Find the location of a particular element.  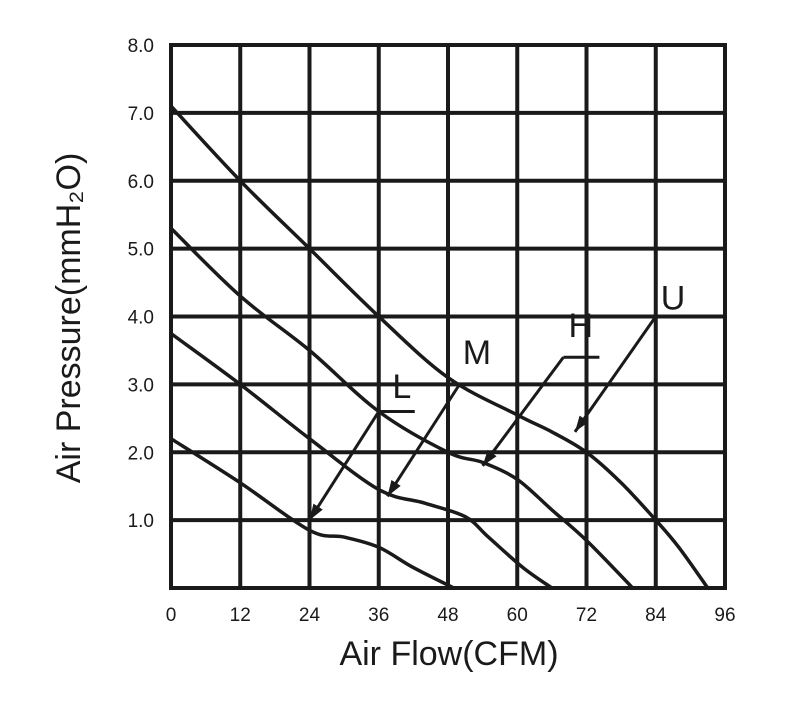

y-tick-labels: 1.0 2.0 3.0 4.0 5.0 6.0 7.0 8.0 is located at coordinates (141, 284).